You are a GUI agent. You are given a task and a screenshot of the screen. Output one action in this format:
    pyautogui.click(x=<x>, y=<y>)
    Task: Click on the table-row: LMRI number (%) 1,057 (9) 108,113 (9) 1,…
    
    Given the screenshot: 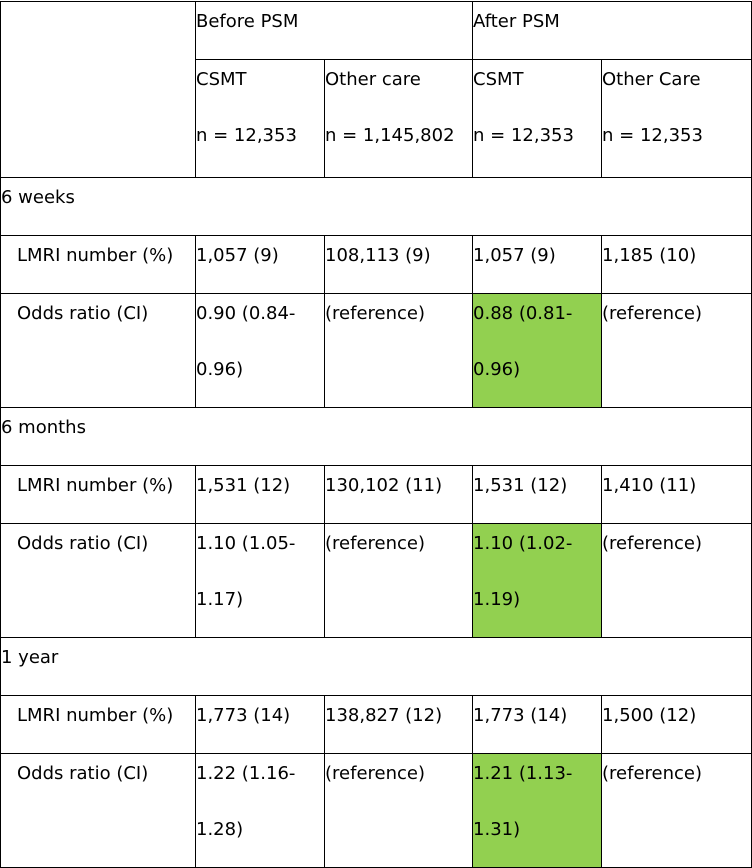 What is the action you would take?
    pyautogui.click(x=376, y=264)
    